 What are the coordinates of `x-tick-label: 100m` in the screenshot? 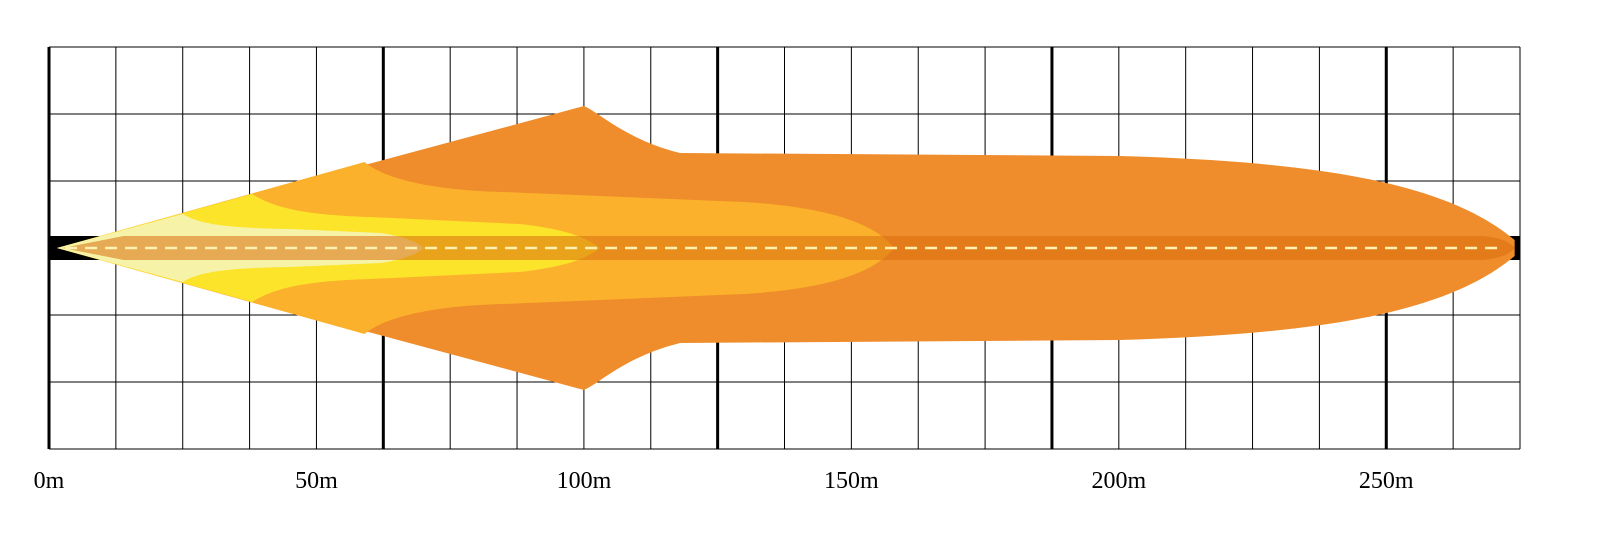 It's located at (584, 481).